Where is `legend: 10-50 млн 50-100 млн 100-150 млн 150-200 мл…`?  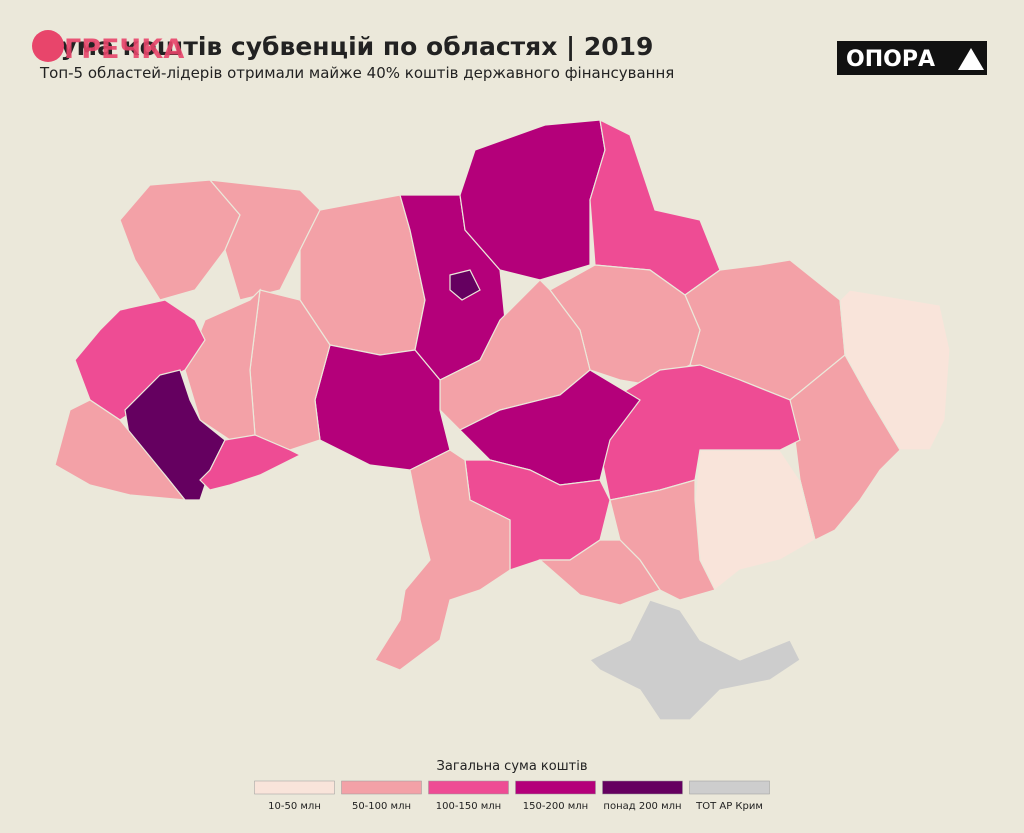 legend: 10-50 млн 50-100 млн 100-150 млн 150-200 мл… is located at coordinates (512, 796).